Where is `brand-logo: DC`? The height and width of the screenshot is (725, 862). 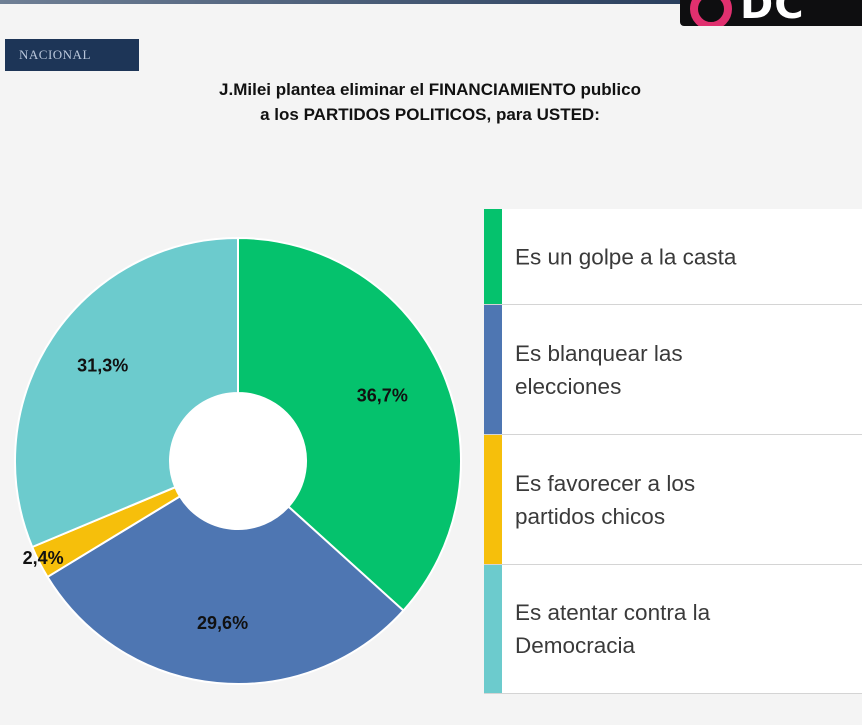 brand-logo: DC is located at coordinates (771, 13).